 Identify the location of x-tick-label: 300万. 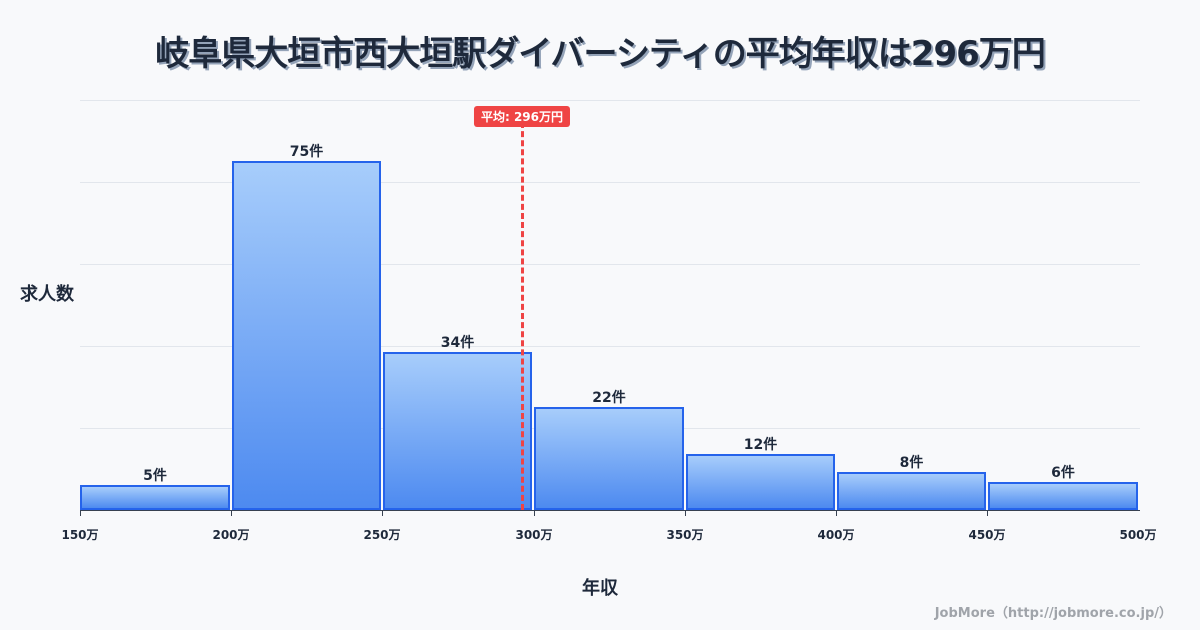
(534, 535).